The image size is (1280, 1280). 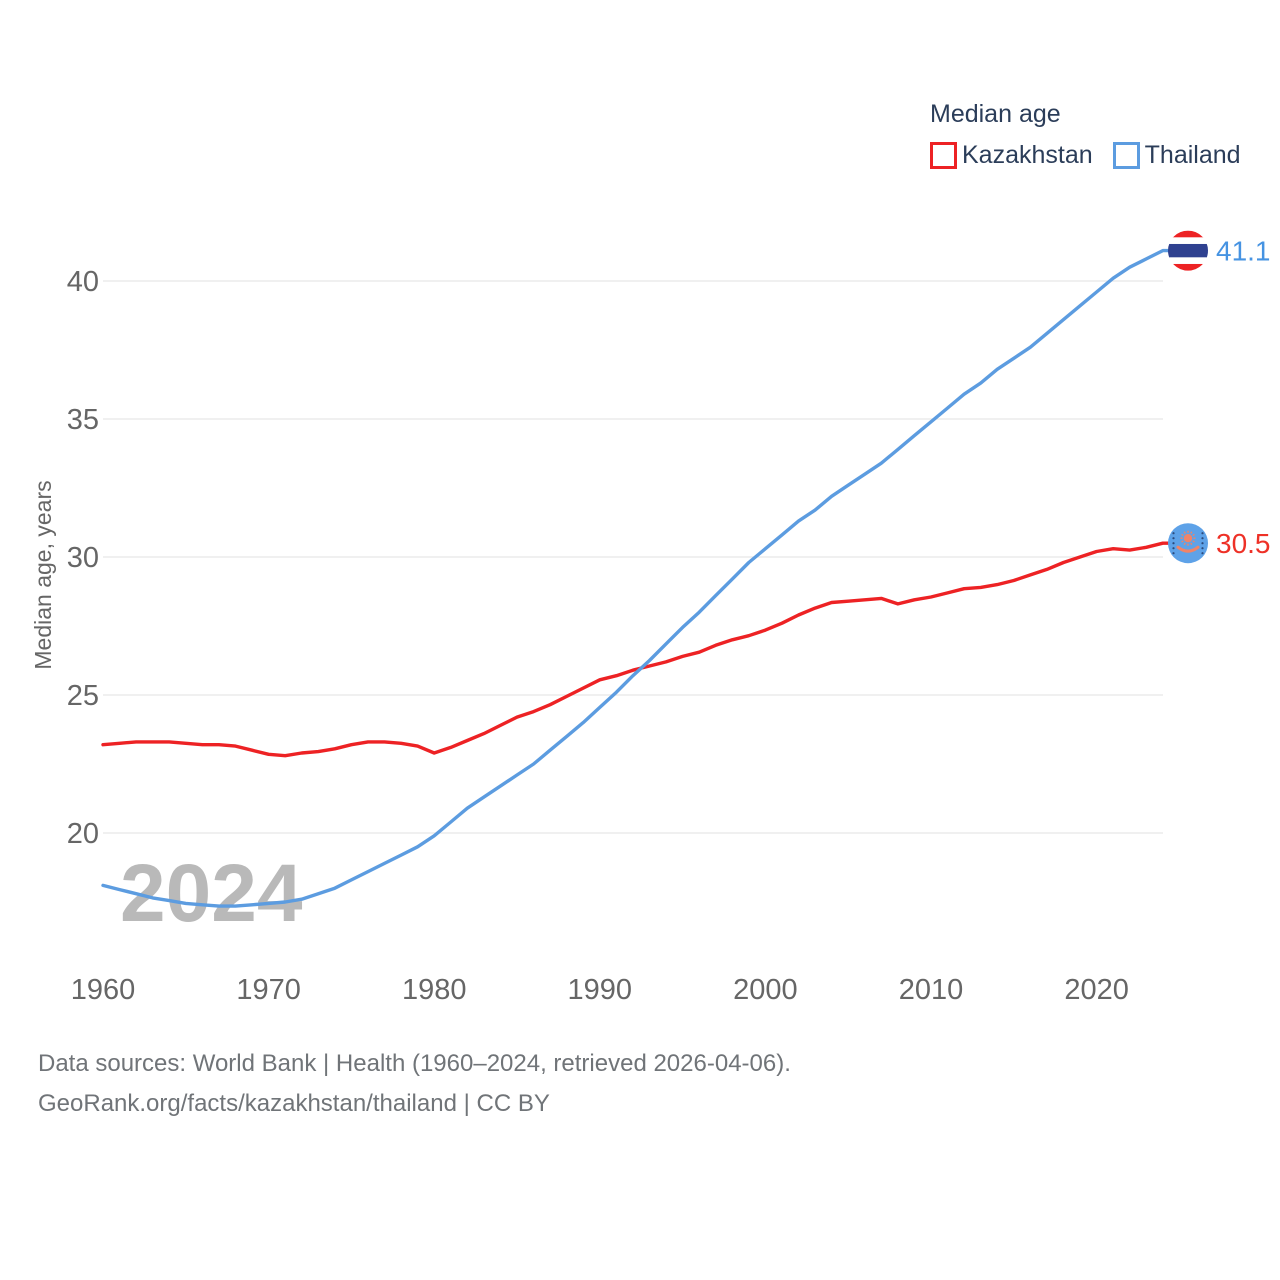 I want to click on x-tick-label-2000: 2000, so click(x=765, y=990).